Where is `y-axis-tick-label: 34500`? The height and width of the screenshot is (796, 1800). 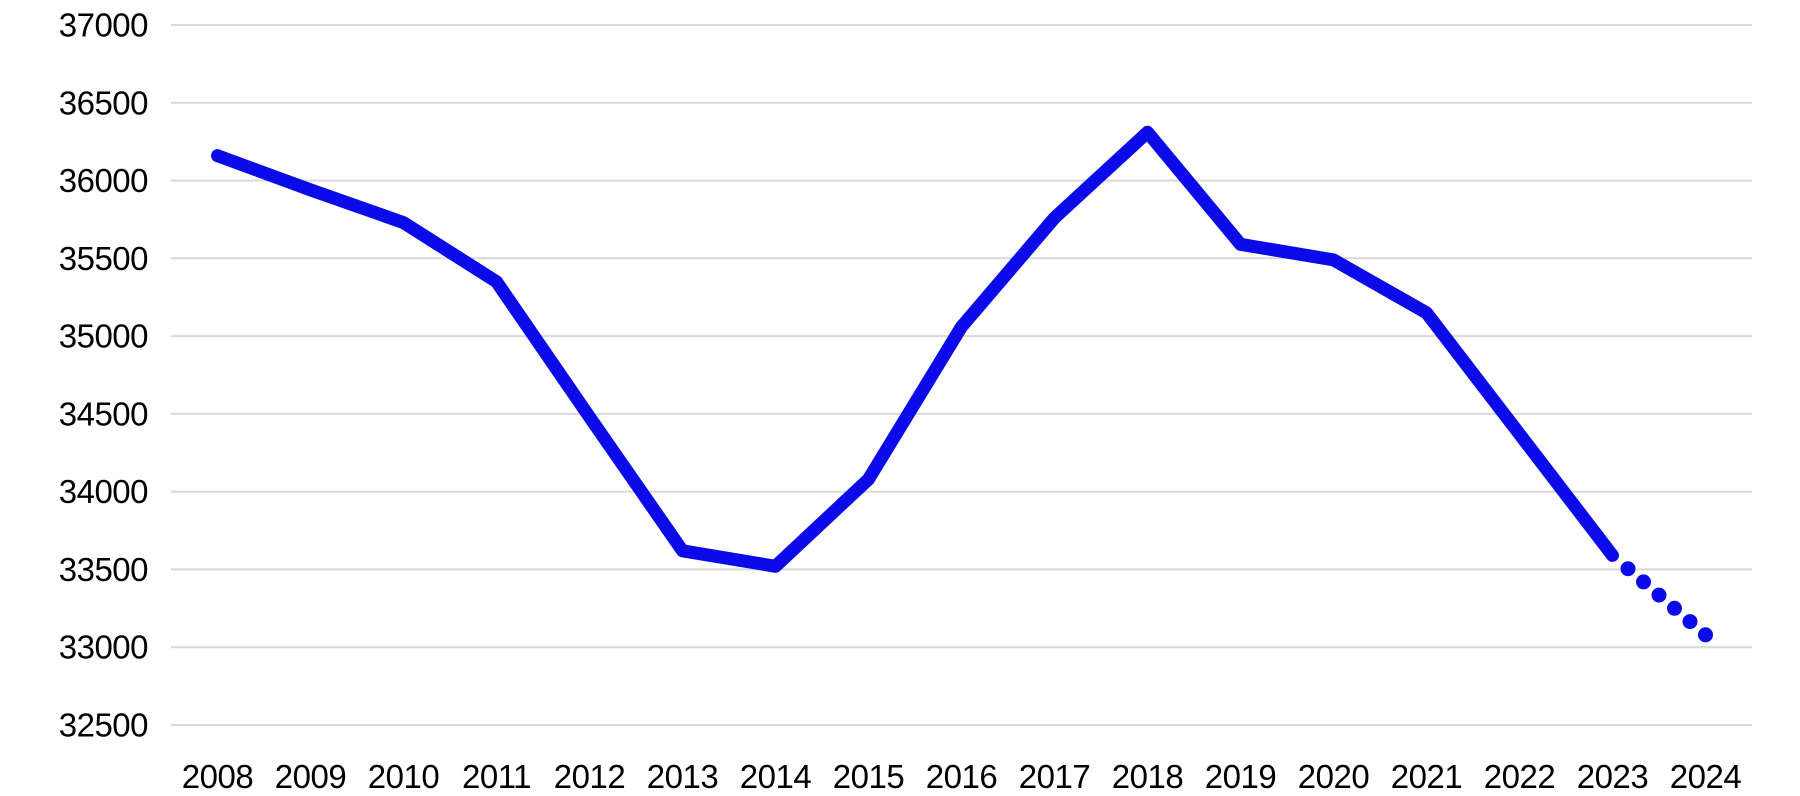
y-axis-tick-label: 34500 is located at coordinates (103, 413).